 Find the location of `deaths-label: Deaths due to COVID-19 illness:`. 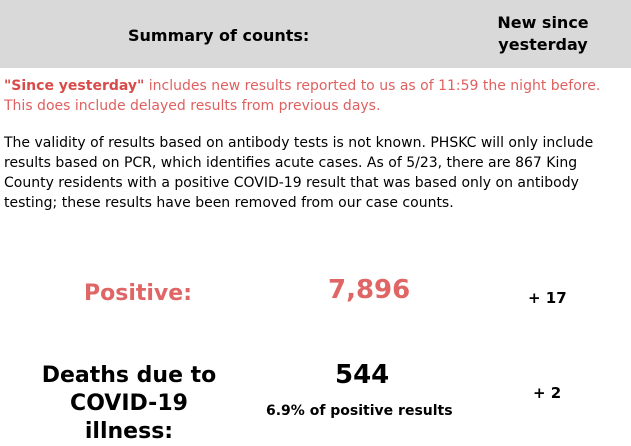

deaths-label: Deaths due to COVID-19 illness: is located at coordinates (129, 404).